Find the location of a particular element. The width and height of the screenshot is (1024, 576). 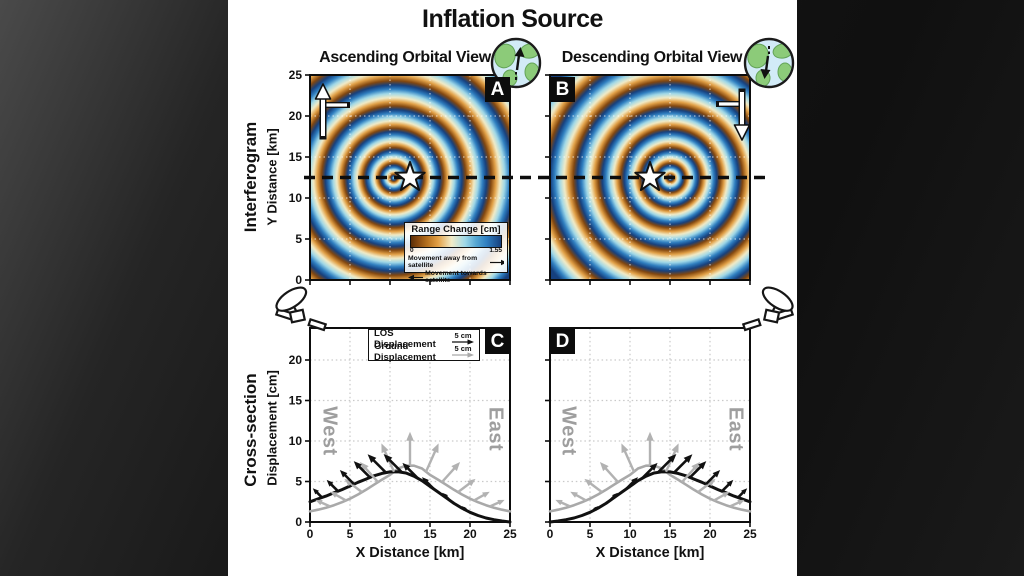

interferogram-descending-canvas is located at coordinates (650, 177).